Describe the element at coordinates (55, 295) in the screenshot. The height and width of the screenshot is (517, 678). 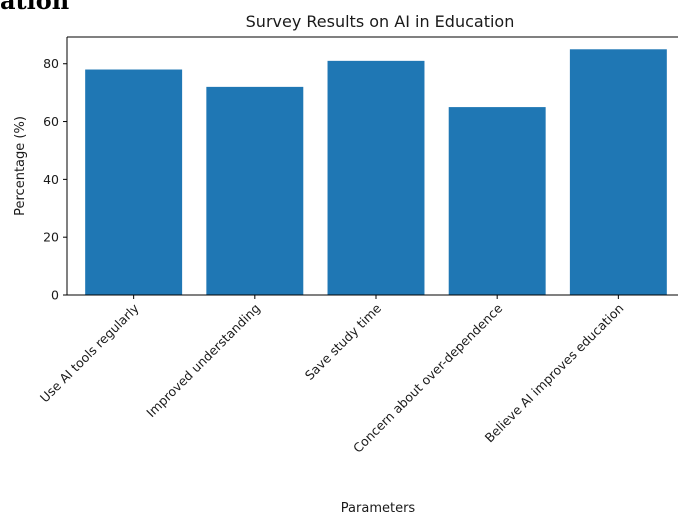
I see `y-tick-label: 0` at that location.